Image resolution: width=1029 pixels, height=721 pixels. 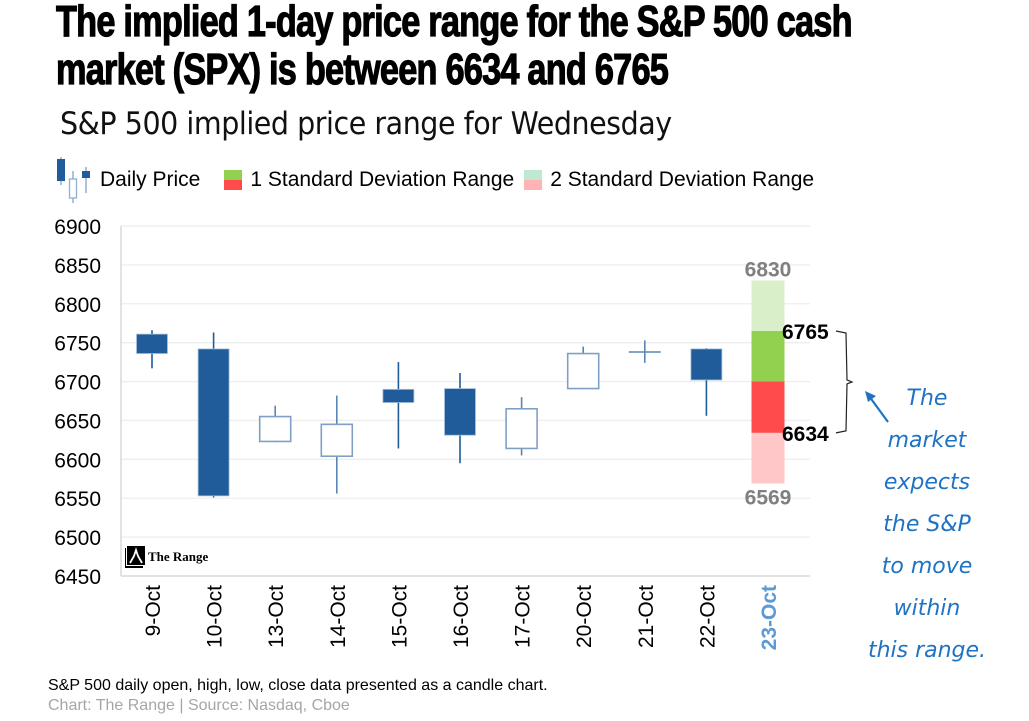 I want to click on y-tick-label: 6650, so click(x=77, y=421).